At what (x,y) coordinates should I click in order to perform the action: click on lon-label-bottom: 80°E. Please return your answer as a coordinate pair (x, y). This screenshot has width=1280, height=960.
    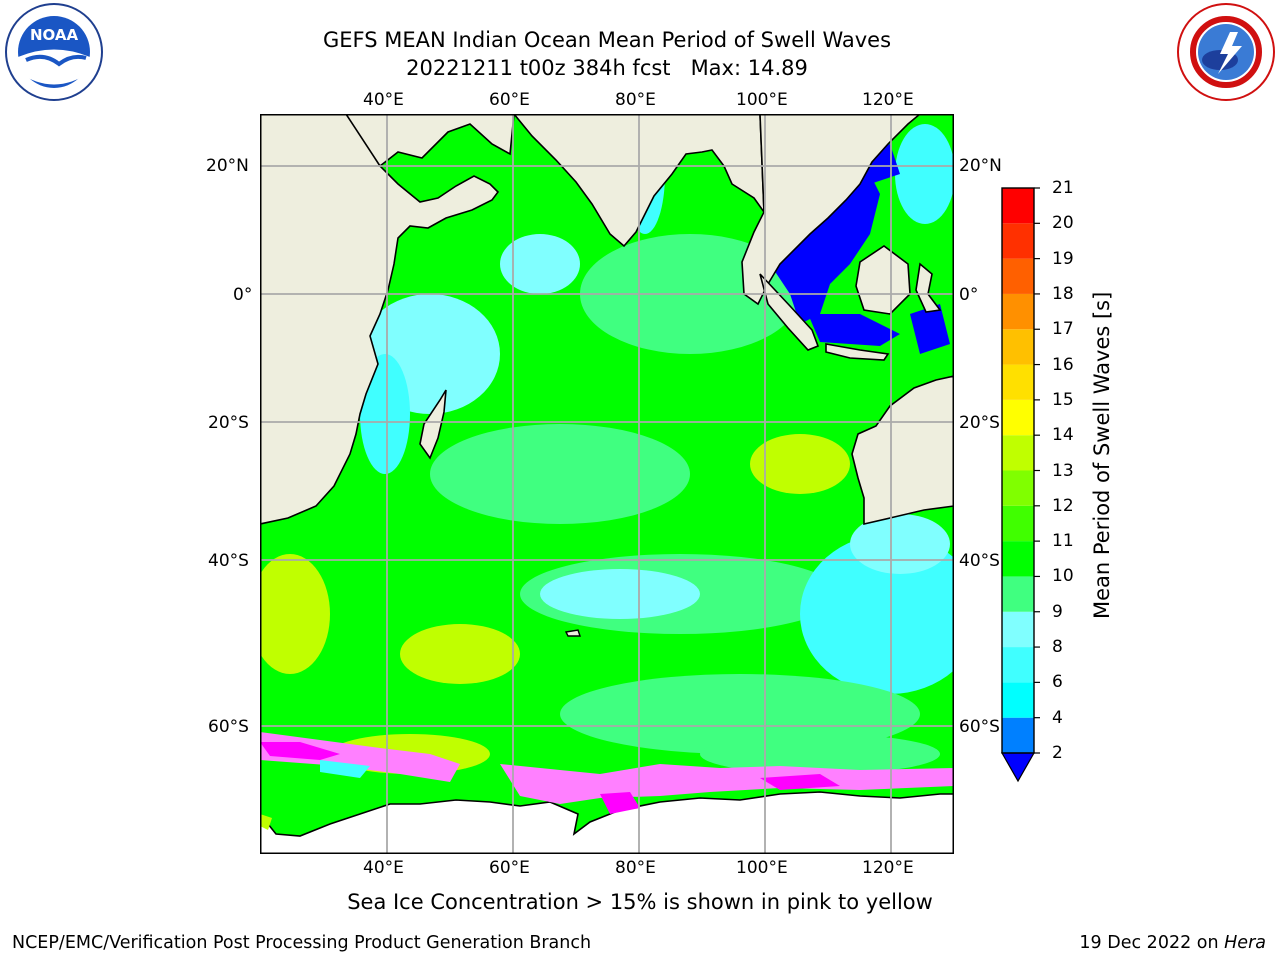
    Looking at the image, I should click on (635, 868).